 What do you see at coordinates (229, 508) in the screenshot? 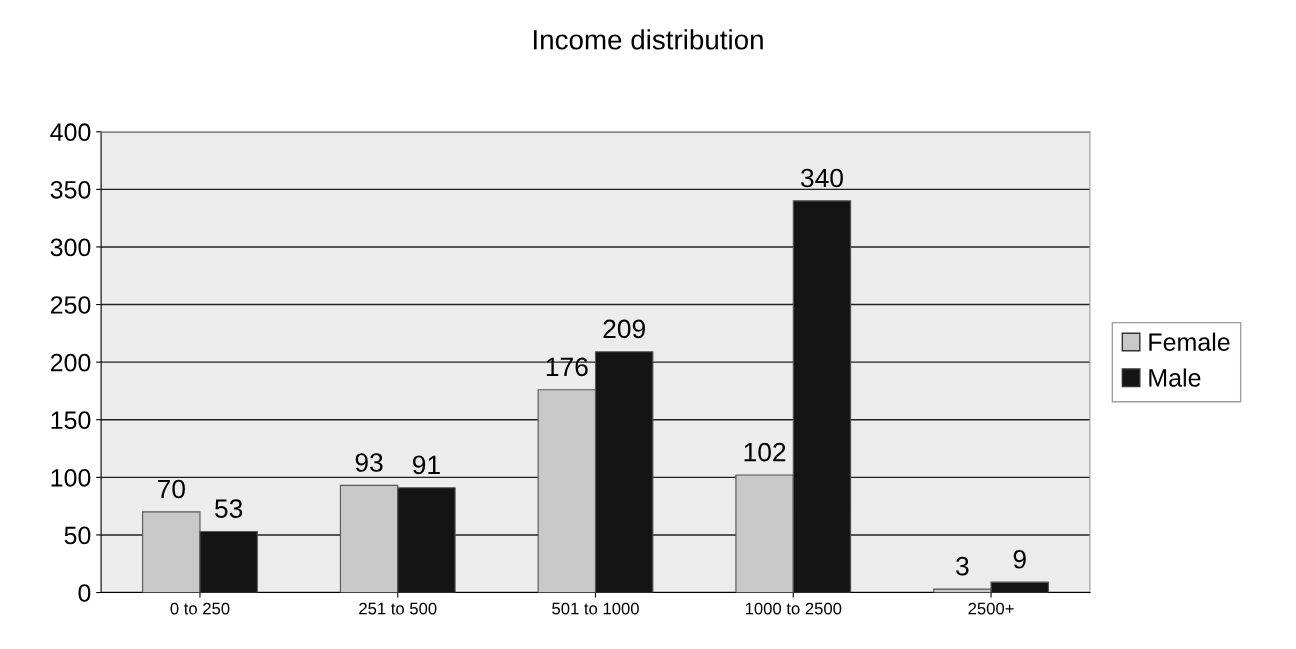
I see `data-label: 53` at bounding box center [229, 508].